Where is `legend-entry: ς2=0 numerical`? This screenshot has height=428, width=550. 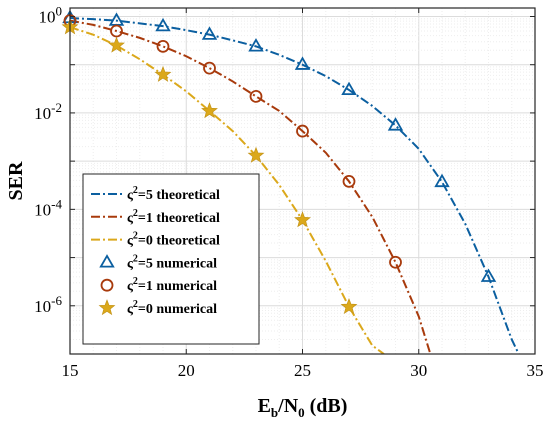 legend-entry: ς2=0 numerical is located at coordinates (157, 308).